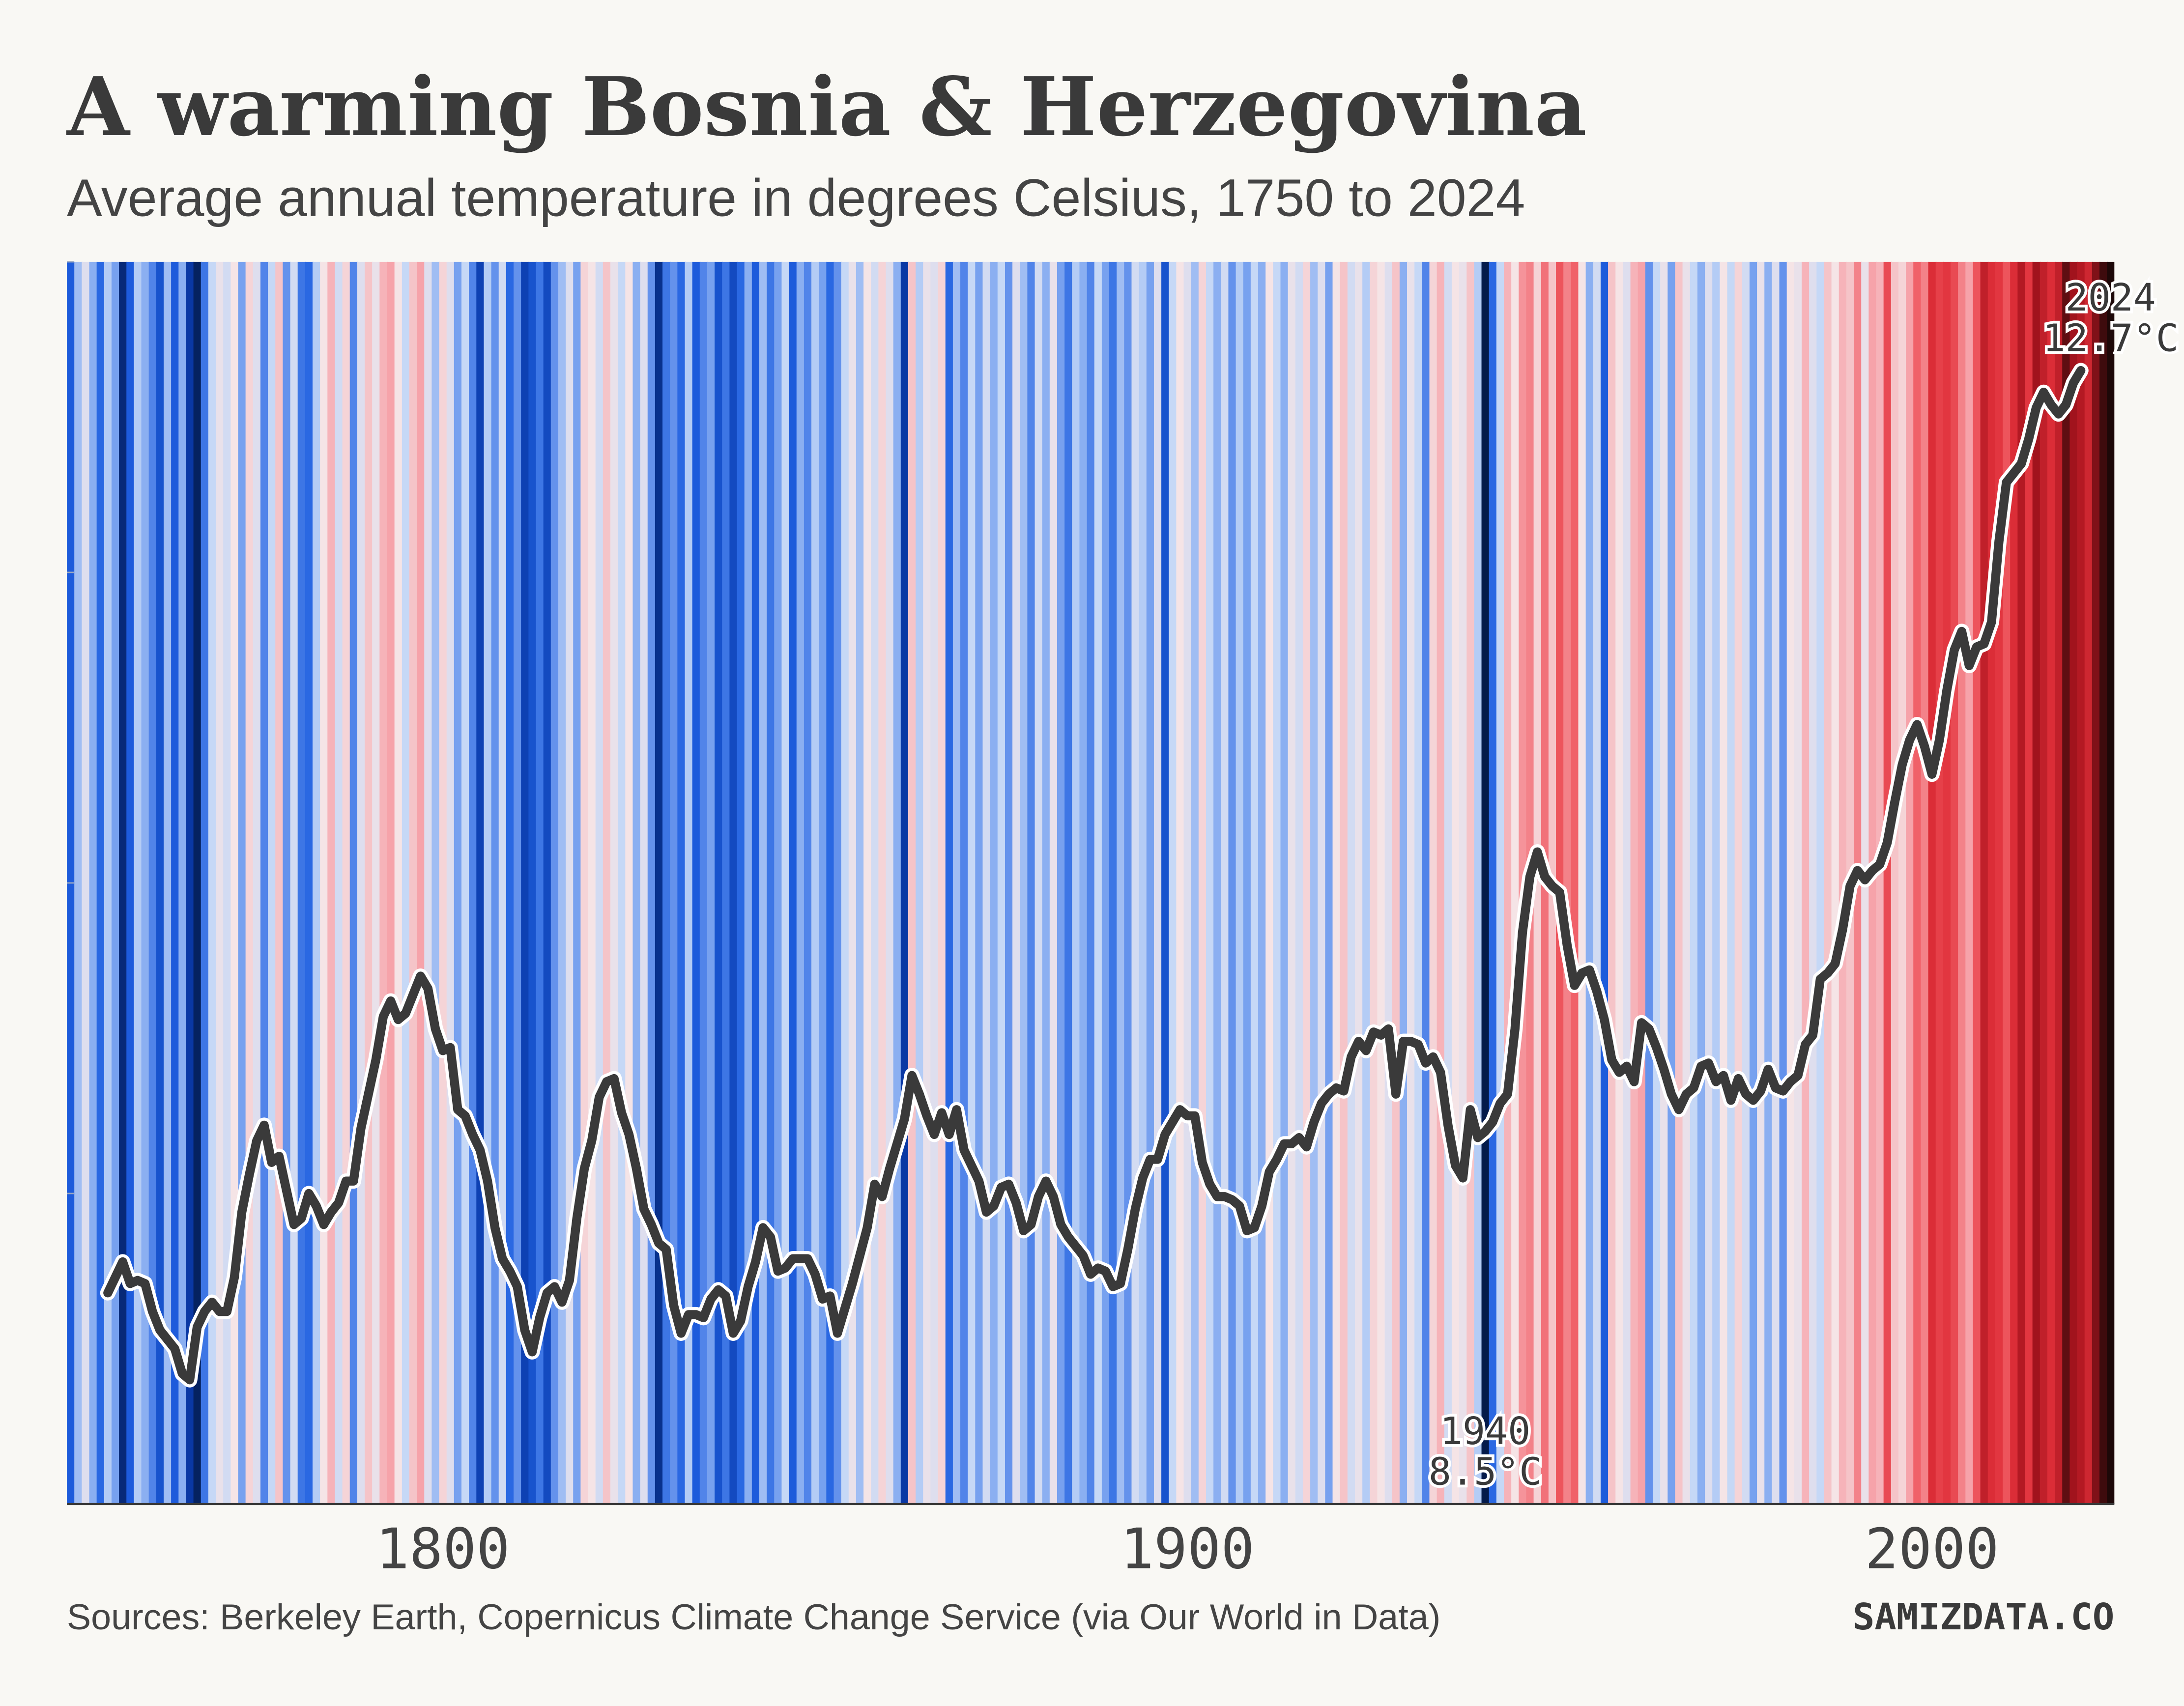  Describe the element at coordinates (2111, 338) in the screenshot. I see `annotation-value: 12.7°C` at that location.